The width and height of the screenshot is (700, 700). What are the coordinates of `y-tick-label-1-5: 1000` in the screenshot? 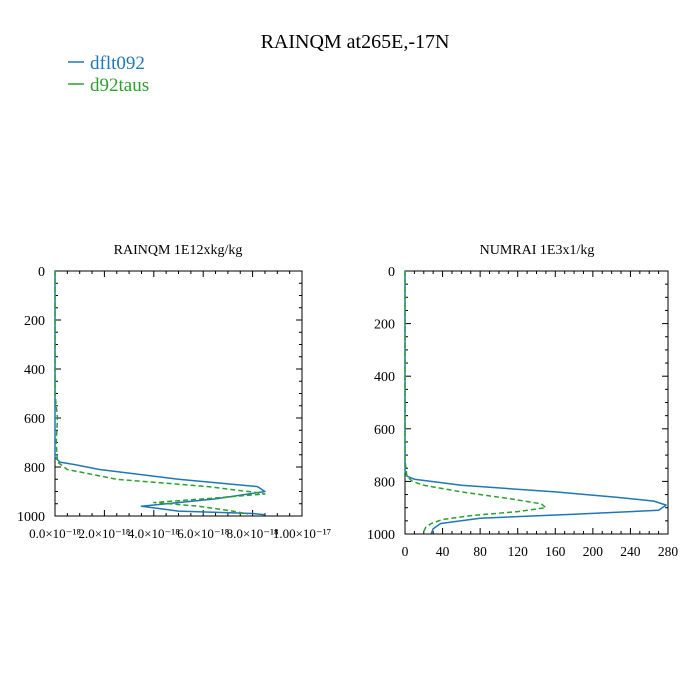 It's located at (381, 535).